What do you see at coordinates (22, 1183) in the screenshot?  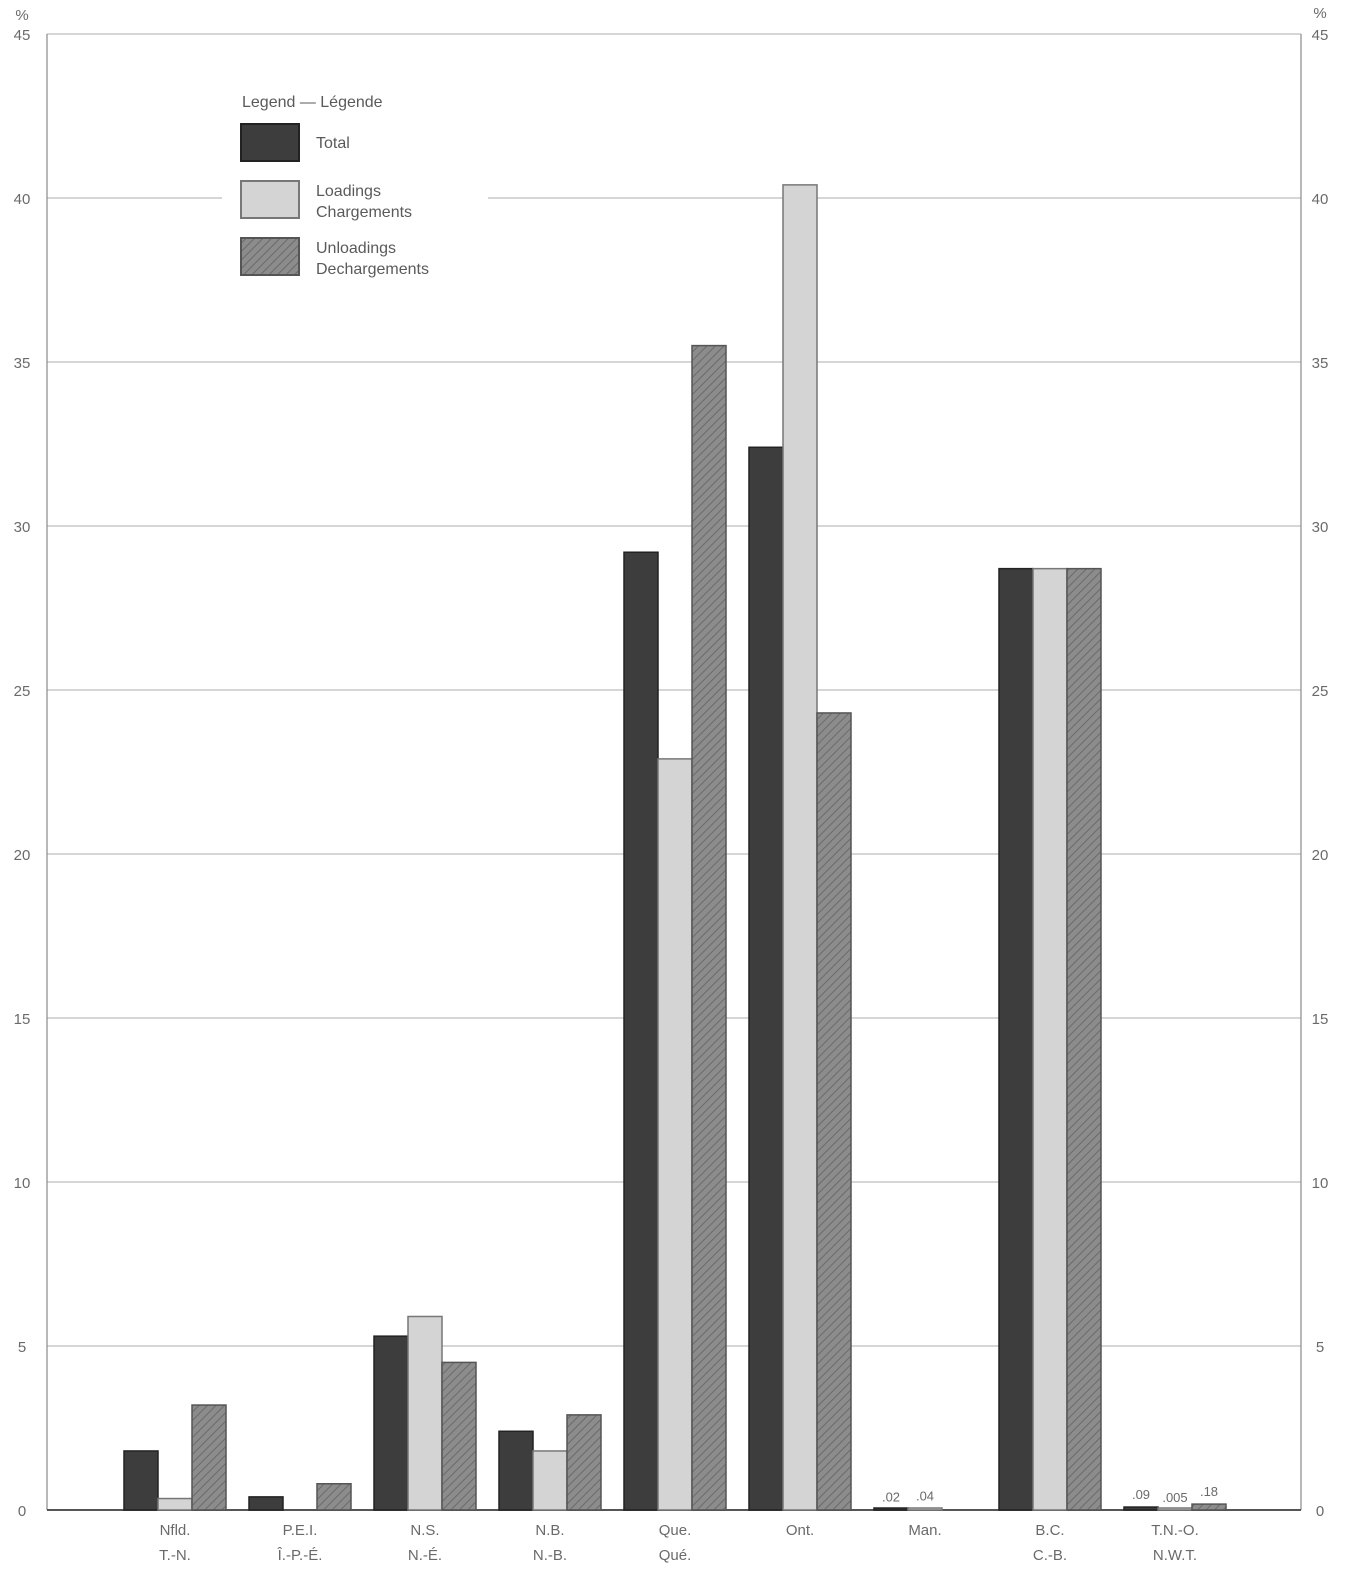 I see `y-tick-left-10: 10` at bounding box center [22, 1183].